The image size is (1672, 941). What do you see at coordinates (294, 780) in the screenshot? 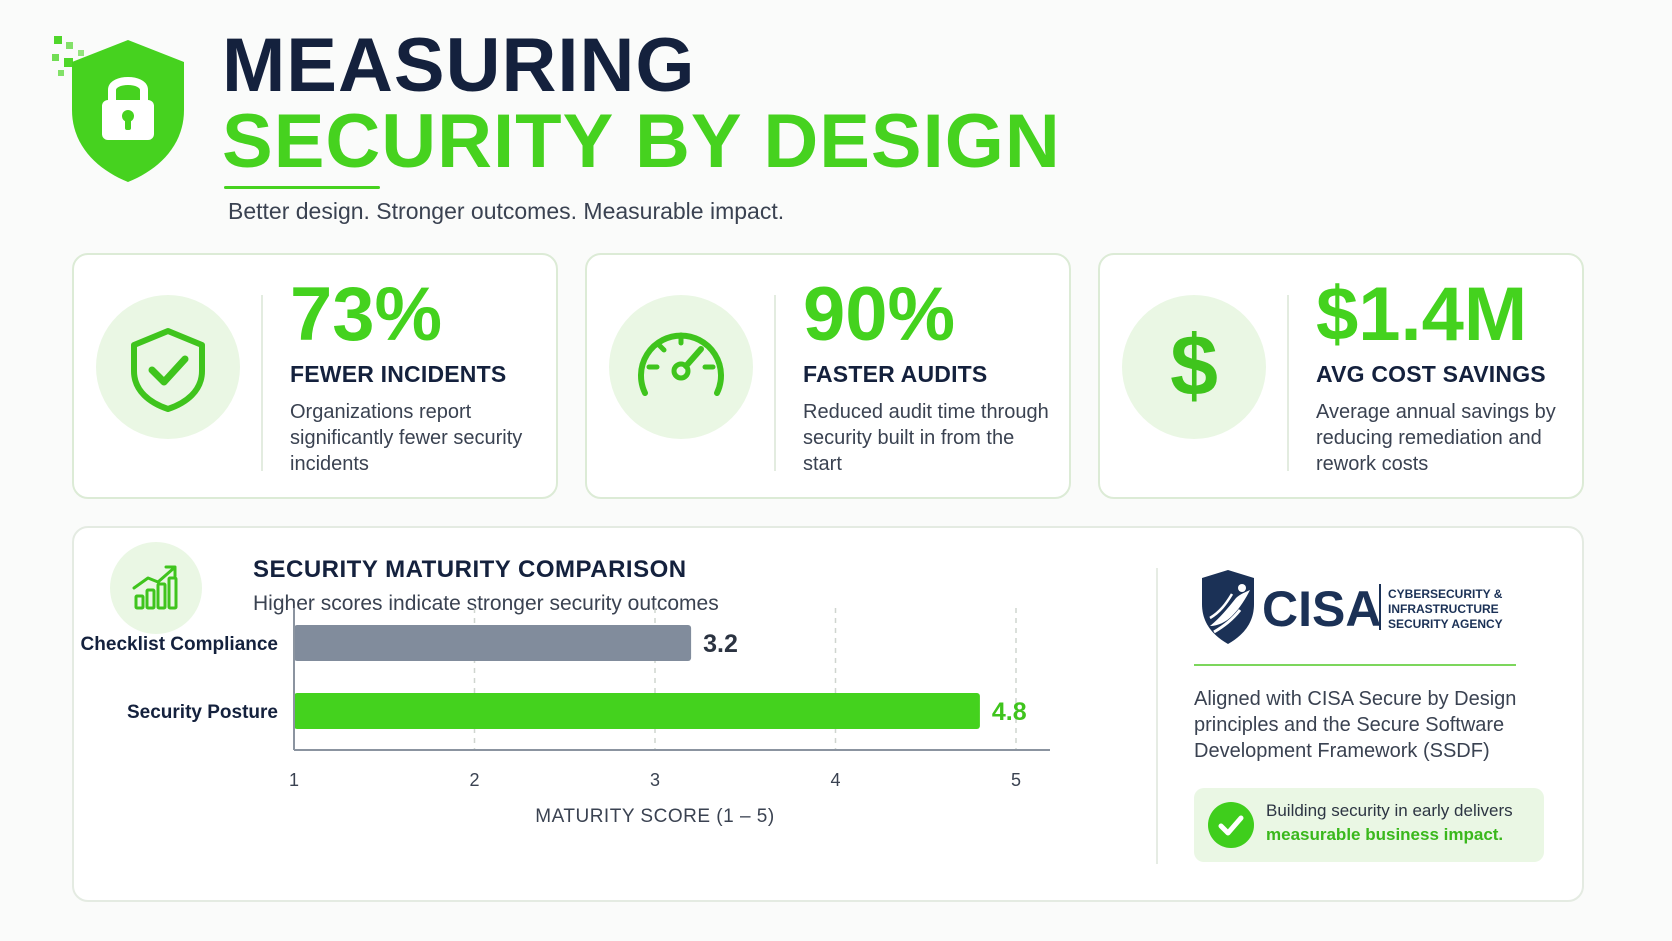
I see `x-tick-label: 1` at bounding box center [294, 780].